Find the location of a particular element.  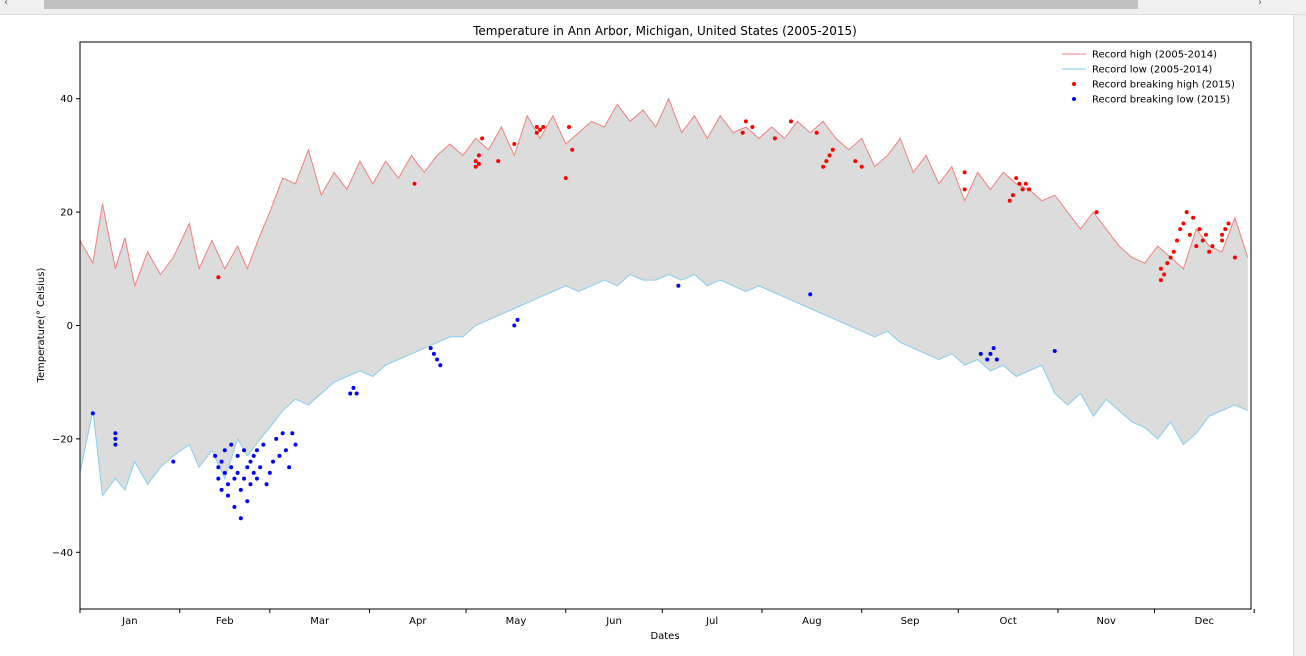

legend-breaking-low-swatch is located at coordinates (1074, 99).